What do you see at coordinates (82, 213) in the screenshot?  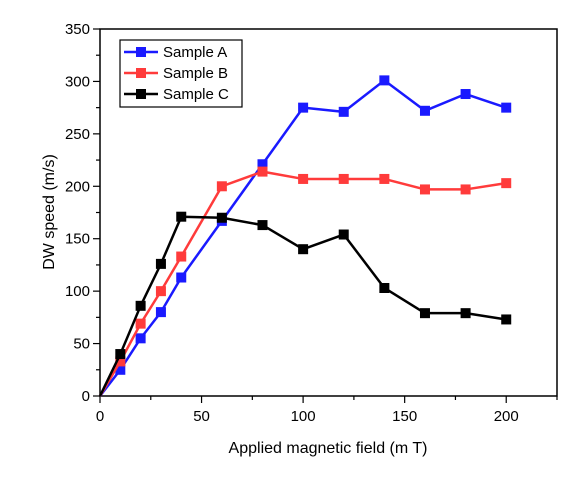 I see `y-axis: 0 50 100 150 200 250 300 350` at bounding box center [82, 213].